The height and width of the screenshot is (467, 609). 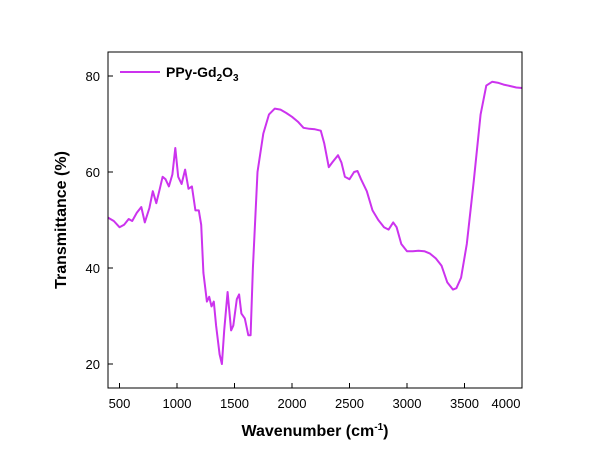 What do you see at coordinates (316, 397) in the screenshot?
I see `x-axis-ticks: 500 1000 1500 2000 2500 3000 3500 4000` at bounding box center [316, 397].